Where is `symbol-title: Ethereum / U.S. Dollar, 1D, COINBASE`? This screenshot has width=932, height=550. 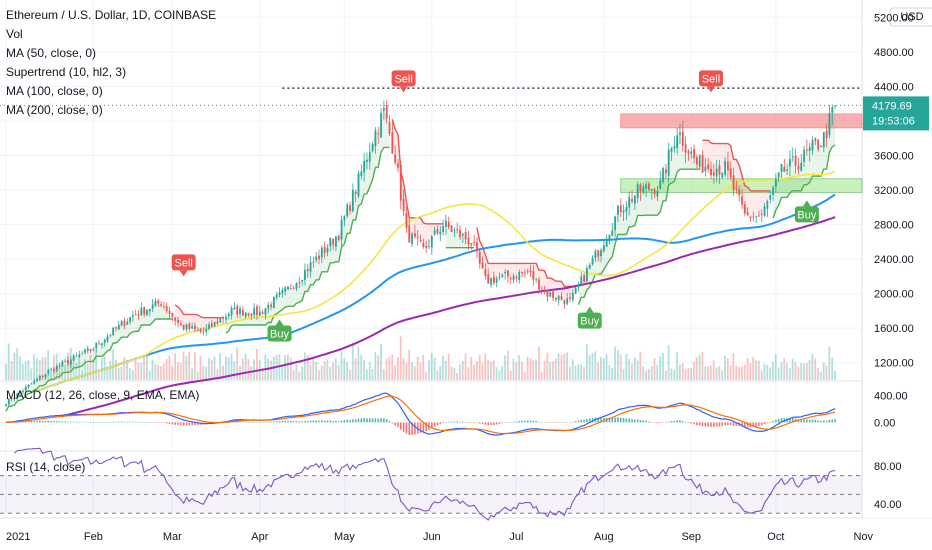
symbol-title: Ethereum / U.S. Dollar, 1D, COINBASE is located at coordinates (111, 15).